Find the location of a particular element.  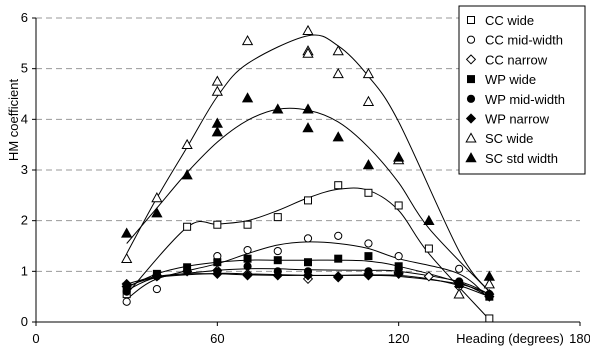

legend-marker-cc-narrow is located at coordinates (471, 59).